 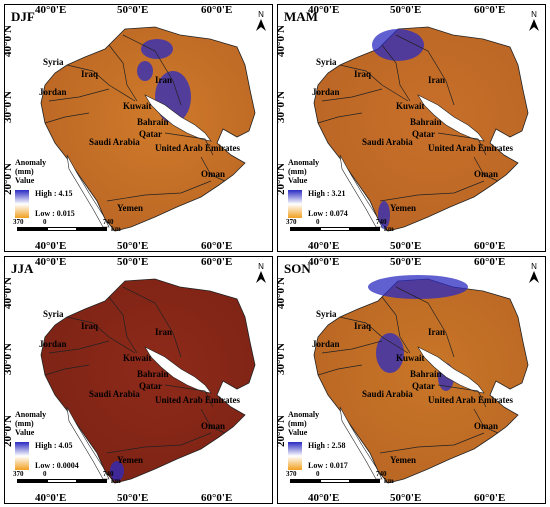 I want to click on country-label: Oman, so click(x=486, y=174).